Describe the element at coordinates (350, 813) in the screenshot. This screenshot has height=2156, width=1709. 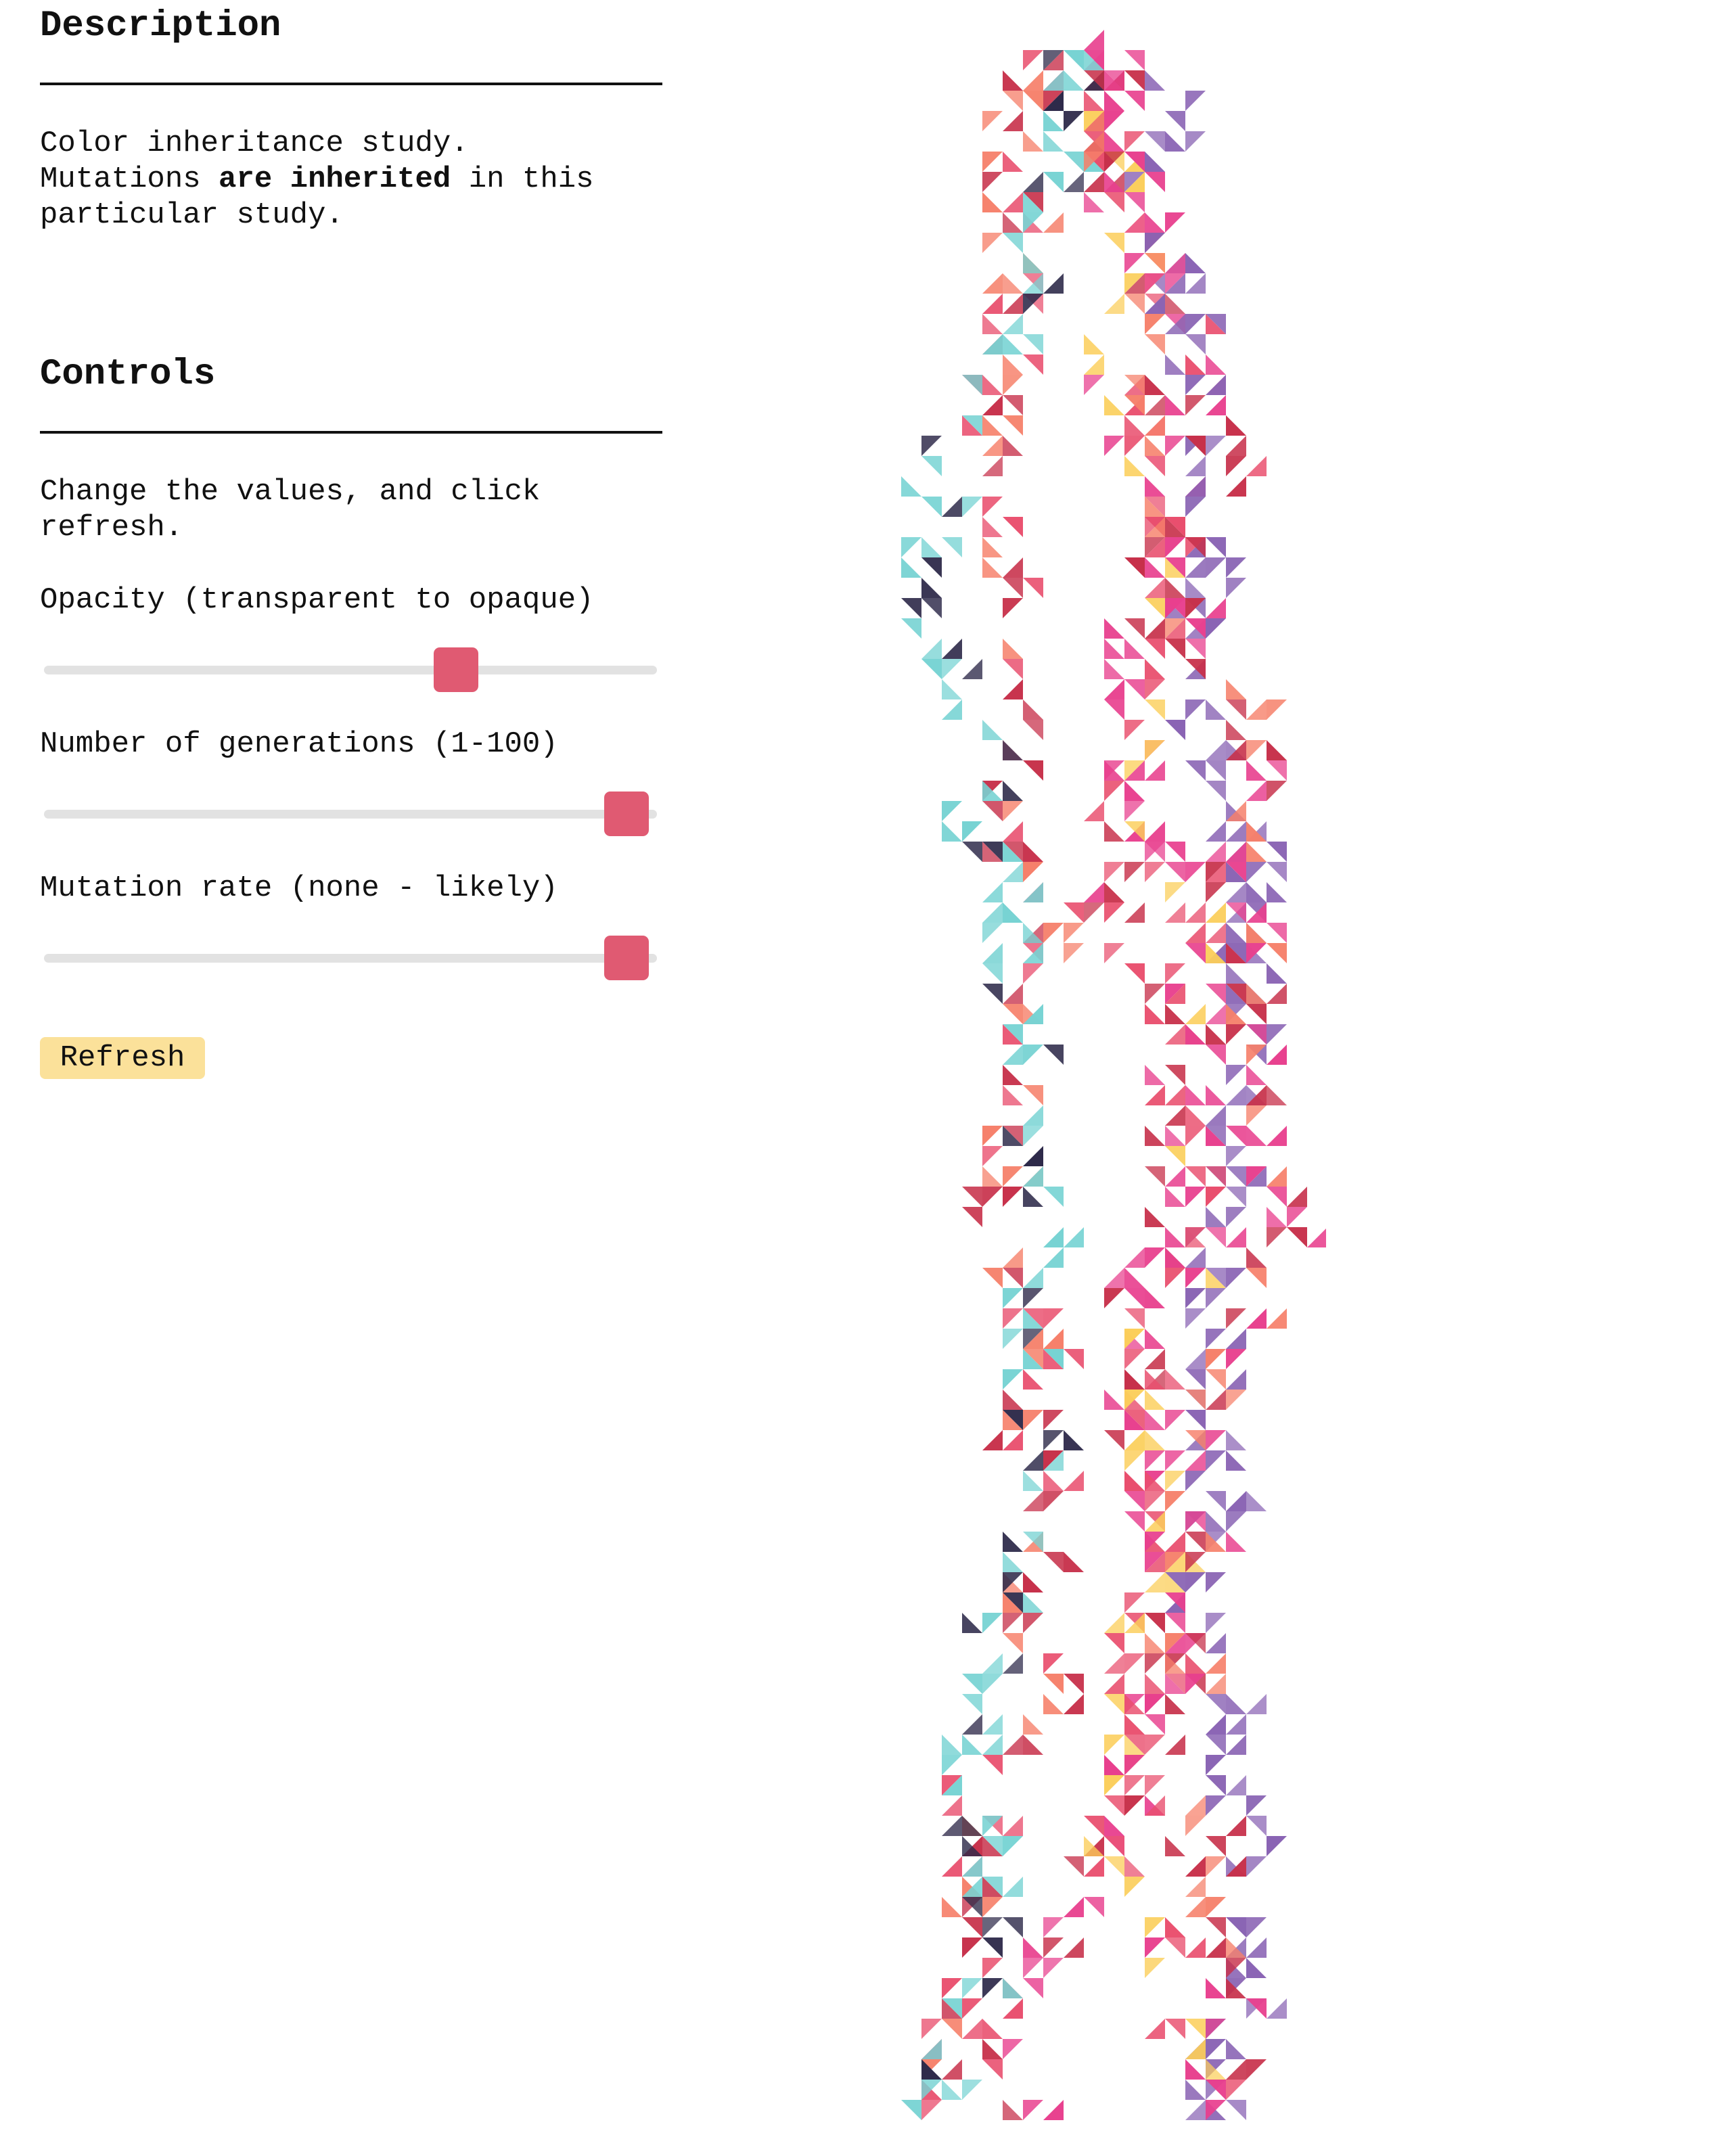
I see `generations-slider` at that location.